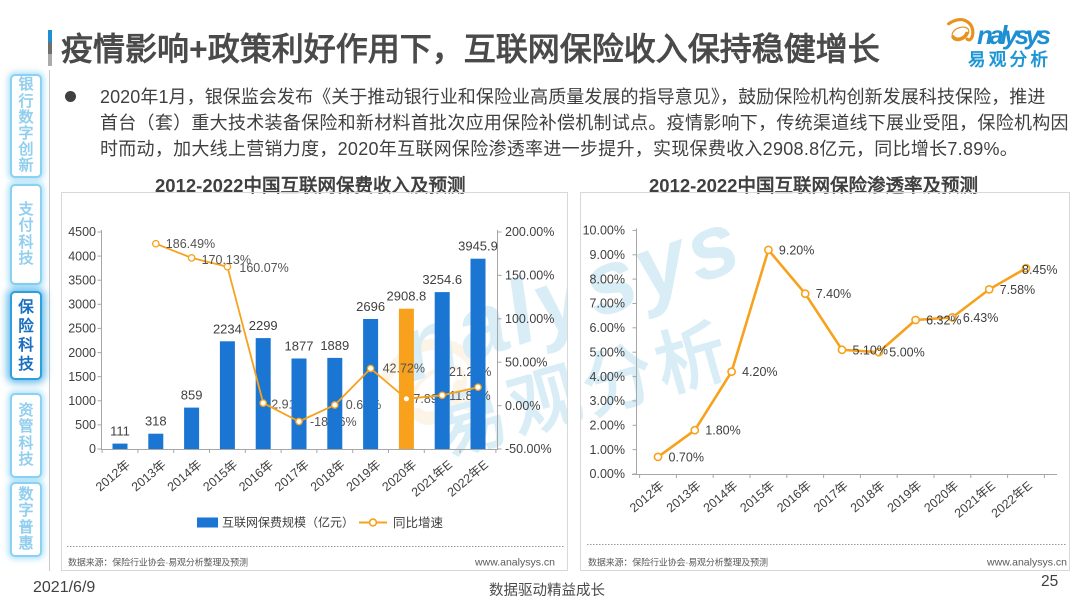 This screenshot has width=1080, height=608. What do you see at coordinates (226, 260) in the screenshot?
I see `svg-text: 170.13%` at bounding box center [226, 260].